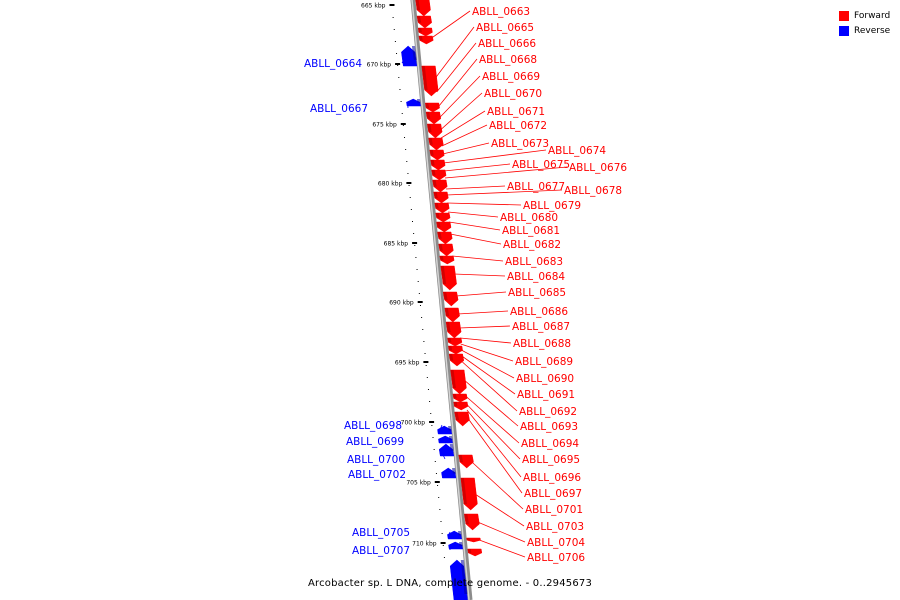 The image size is (900, 600). What do you see at coordinates (518, 126) in the screenshot?
I see `gene-label: ABLL_0672` at bounding box center [518, 126].